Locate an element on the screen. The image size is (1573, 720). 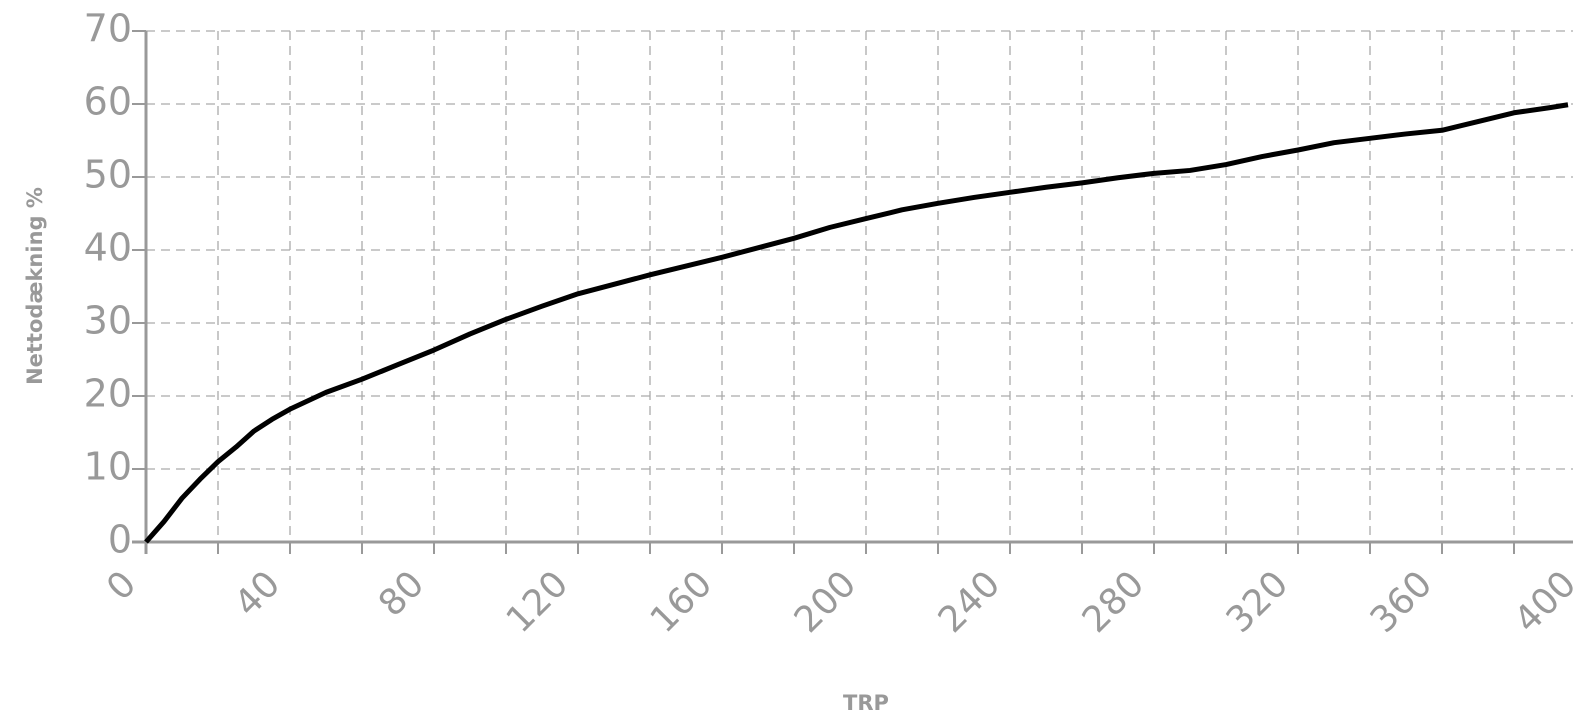
x-tick-label: 80 is located at coordinates (401, 593).